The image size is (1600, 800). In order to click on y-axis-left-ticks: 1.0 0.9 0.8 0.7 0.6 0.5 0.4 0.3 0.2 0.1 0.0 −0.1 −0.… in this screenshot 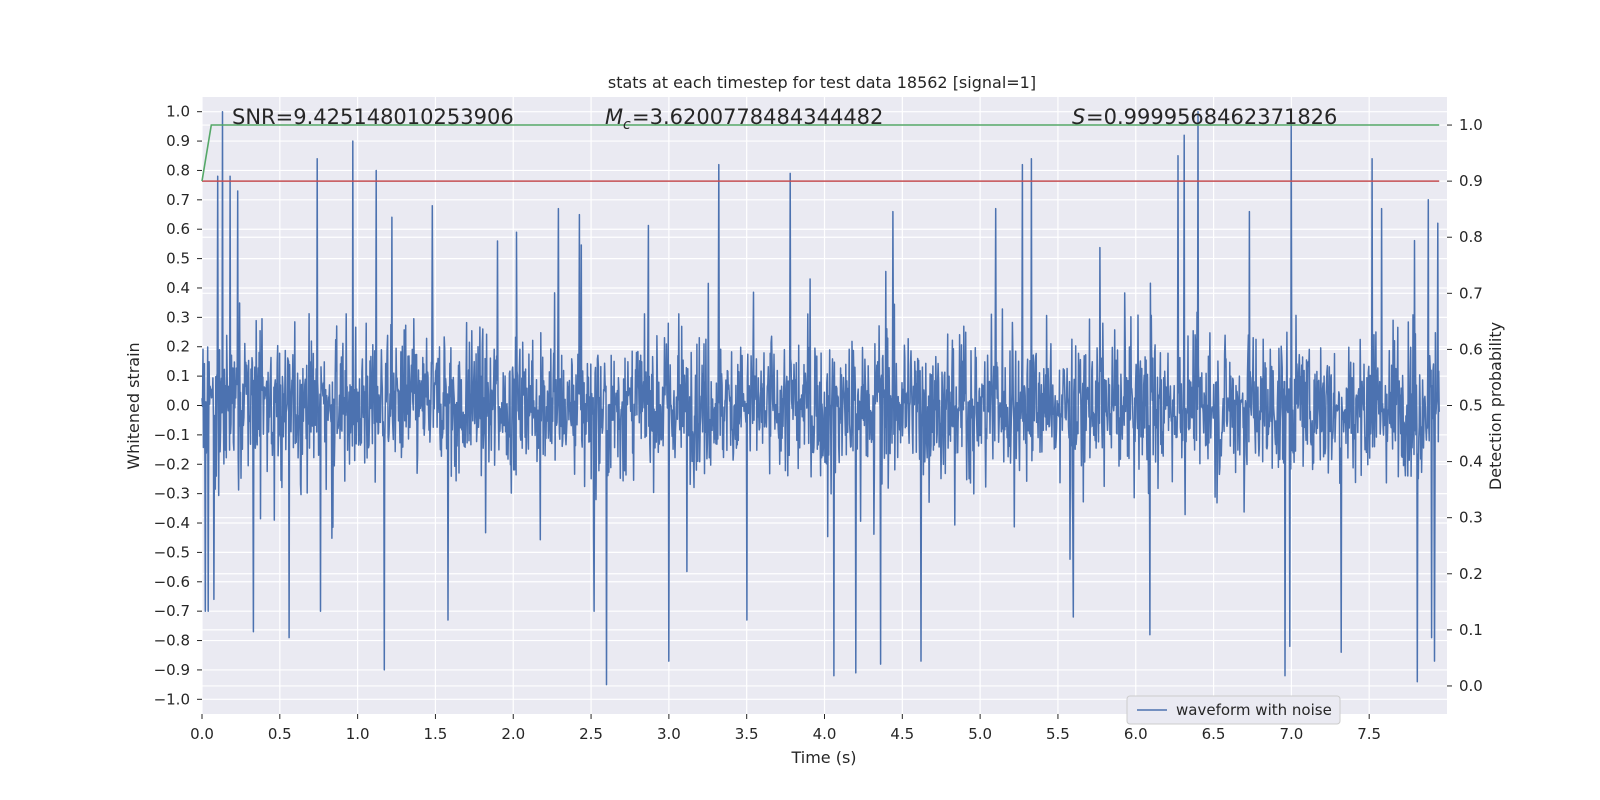, I will do `click(178, 405)`.